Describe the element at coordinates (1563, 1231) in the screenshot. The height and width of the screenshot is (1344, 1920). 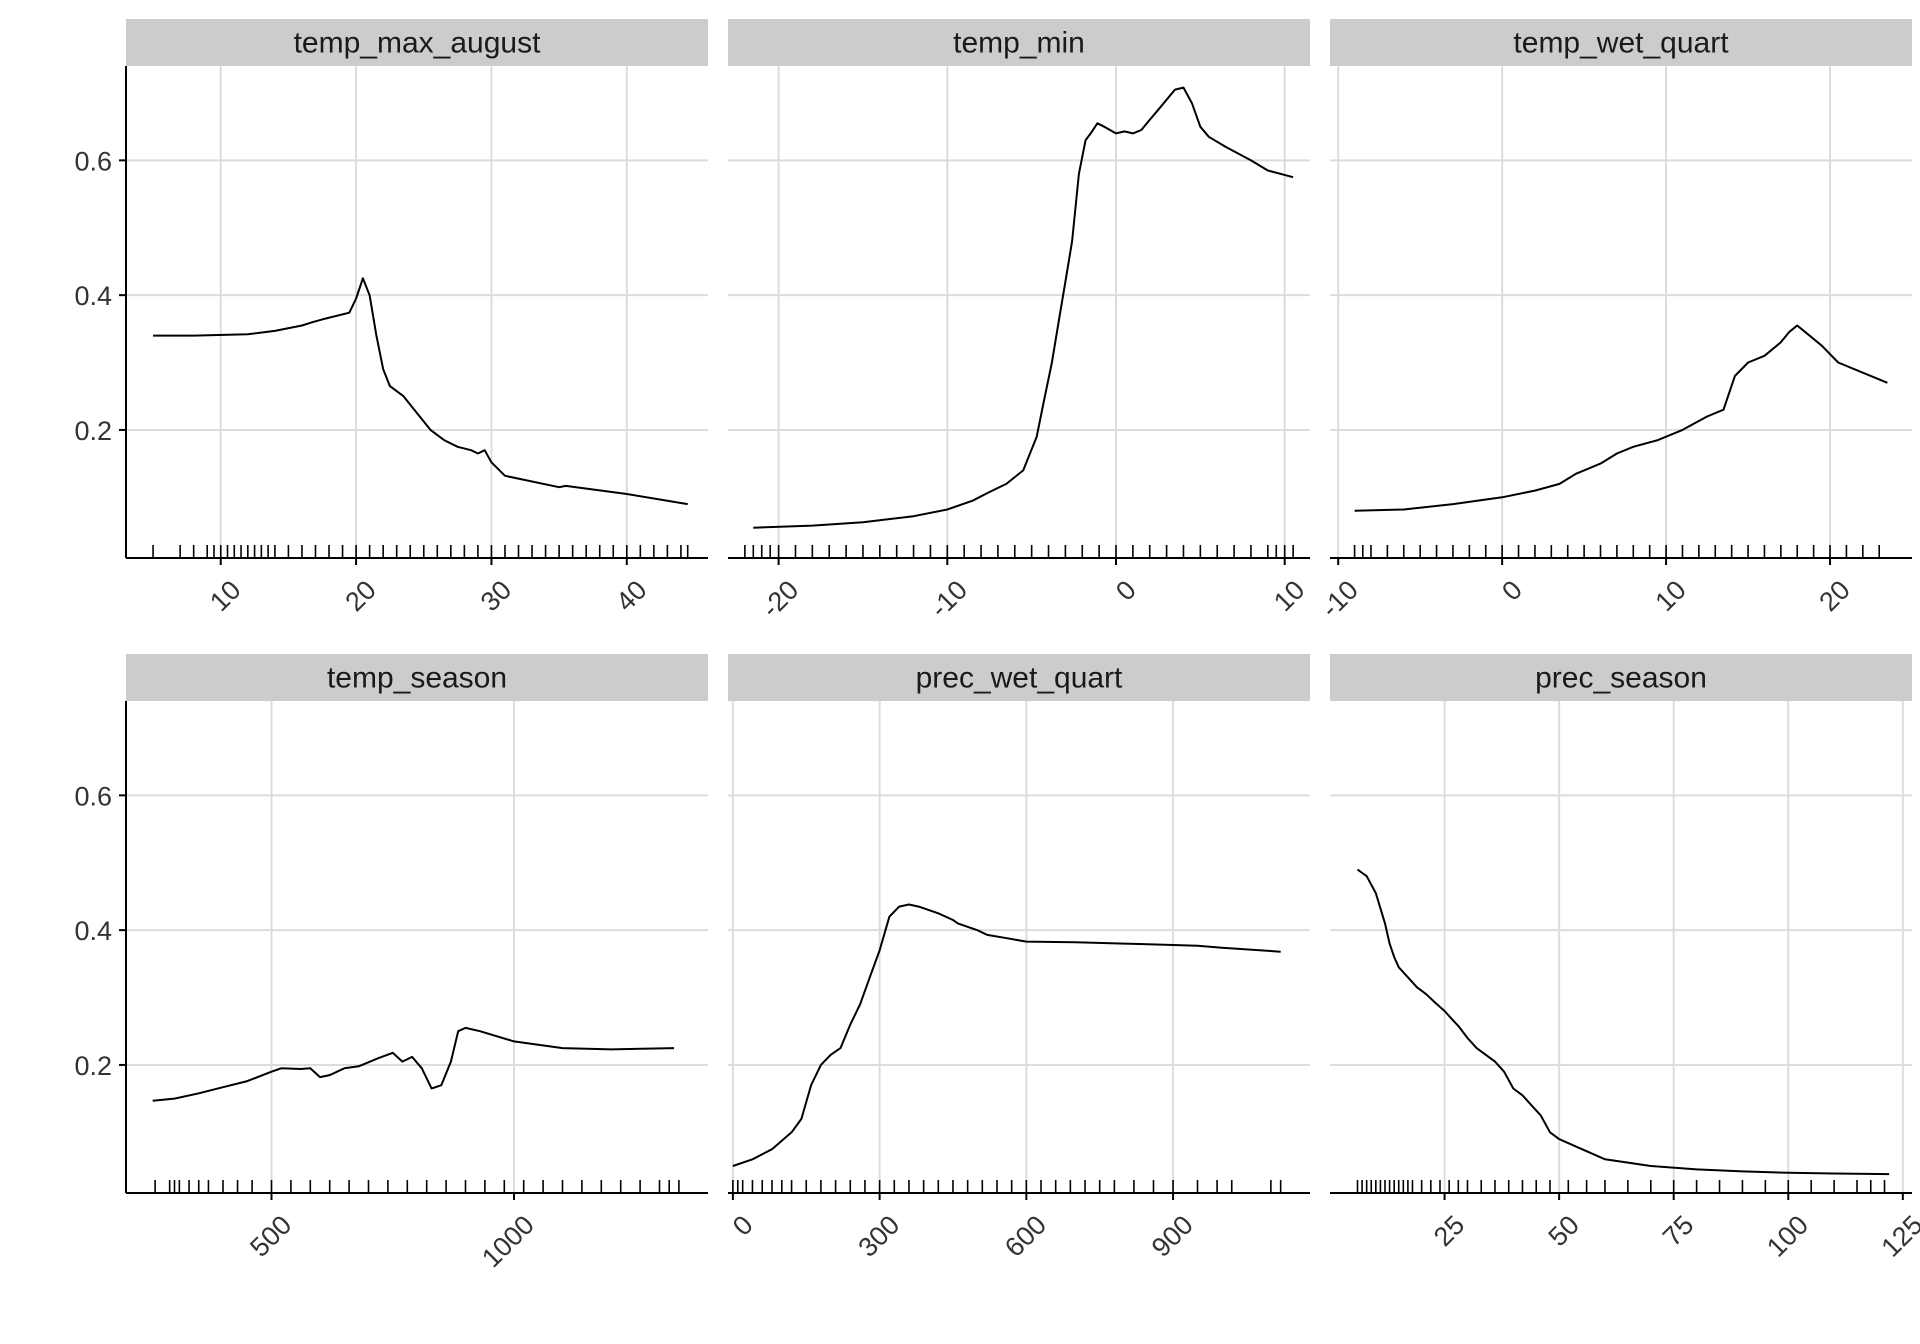
I see `x-tick-label: 50` at that location.